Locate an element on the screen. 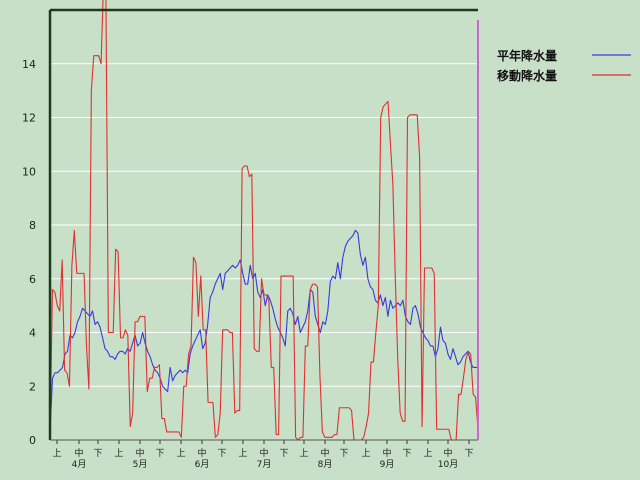 This screenshot has height=480, width=640. legend-label-moving: 移動降水量 is located at coordinates (527, 75).